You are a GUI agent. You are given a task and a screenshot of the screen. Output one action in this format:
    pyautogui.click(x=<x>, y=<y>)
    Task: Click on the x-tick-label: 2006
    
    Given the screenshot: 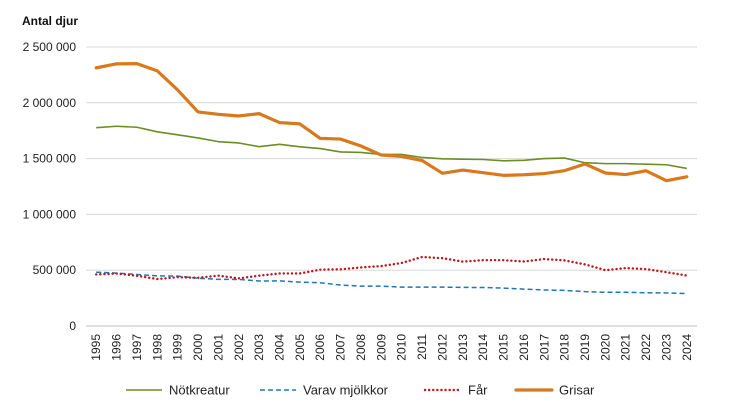 What is the action you would take?
    pyautogui.click(x=320, y=347)
    